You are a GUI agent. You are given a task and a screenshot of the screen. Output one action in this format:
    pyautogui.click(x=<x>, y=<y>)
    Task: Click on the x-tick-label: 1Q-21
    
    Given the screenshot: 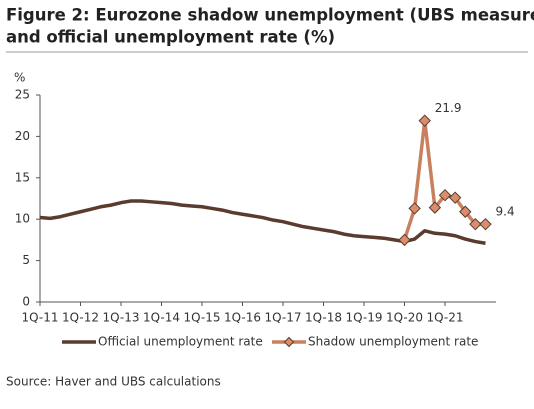 What is the action you would take?
    pyautogui.click(x=444, y=318)
    